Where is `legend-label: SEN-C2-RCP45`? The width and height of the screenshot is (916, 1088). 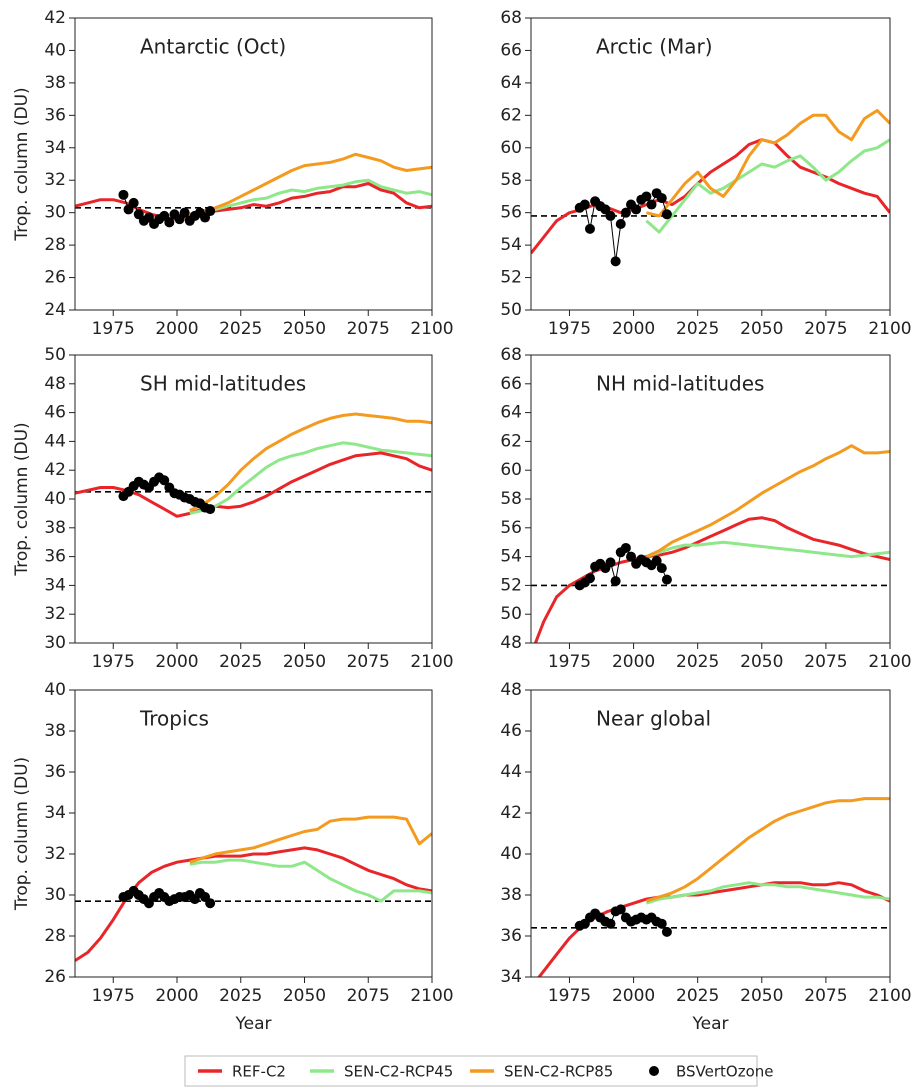
legend-label: SEN-C2-RCP45 is located at coordinates (398, 1072).